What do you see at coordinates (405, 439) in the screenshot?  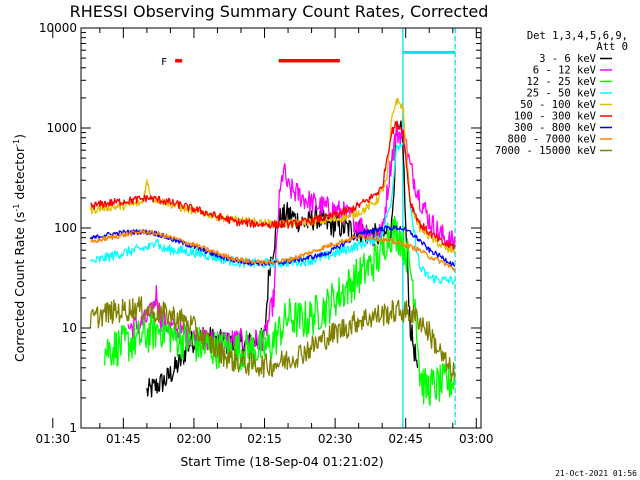 I see `x-tick-label: 02:45` at bounding box center [405, 439].